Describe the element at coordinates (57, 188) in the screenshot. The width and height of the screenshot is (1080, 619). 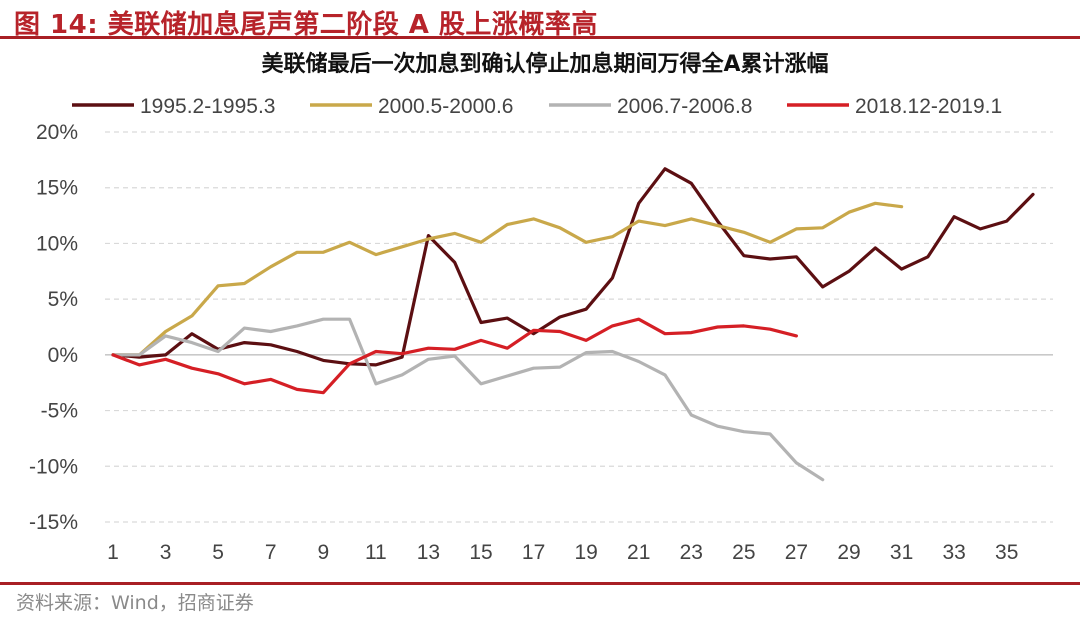
I see `y-tick-label: 15%` at that location.